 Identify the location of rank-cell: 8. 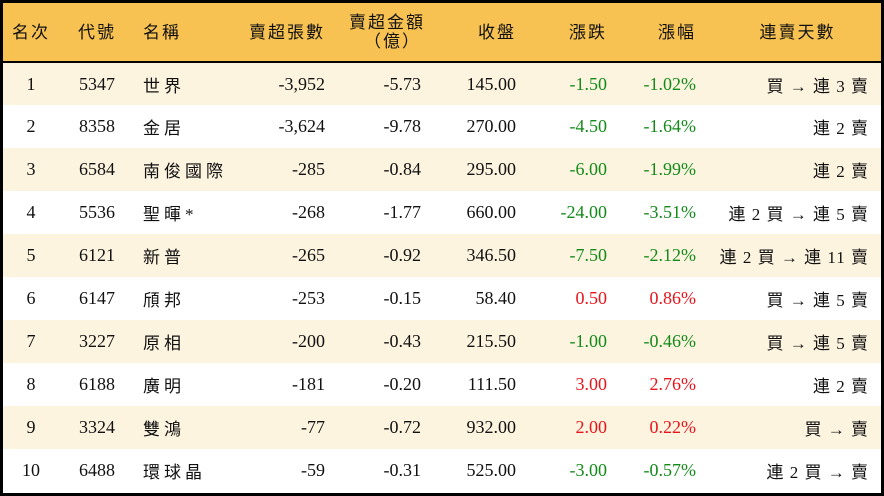
(31, 384).